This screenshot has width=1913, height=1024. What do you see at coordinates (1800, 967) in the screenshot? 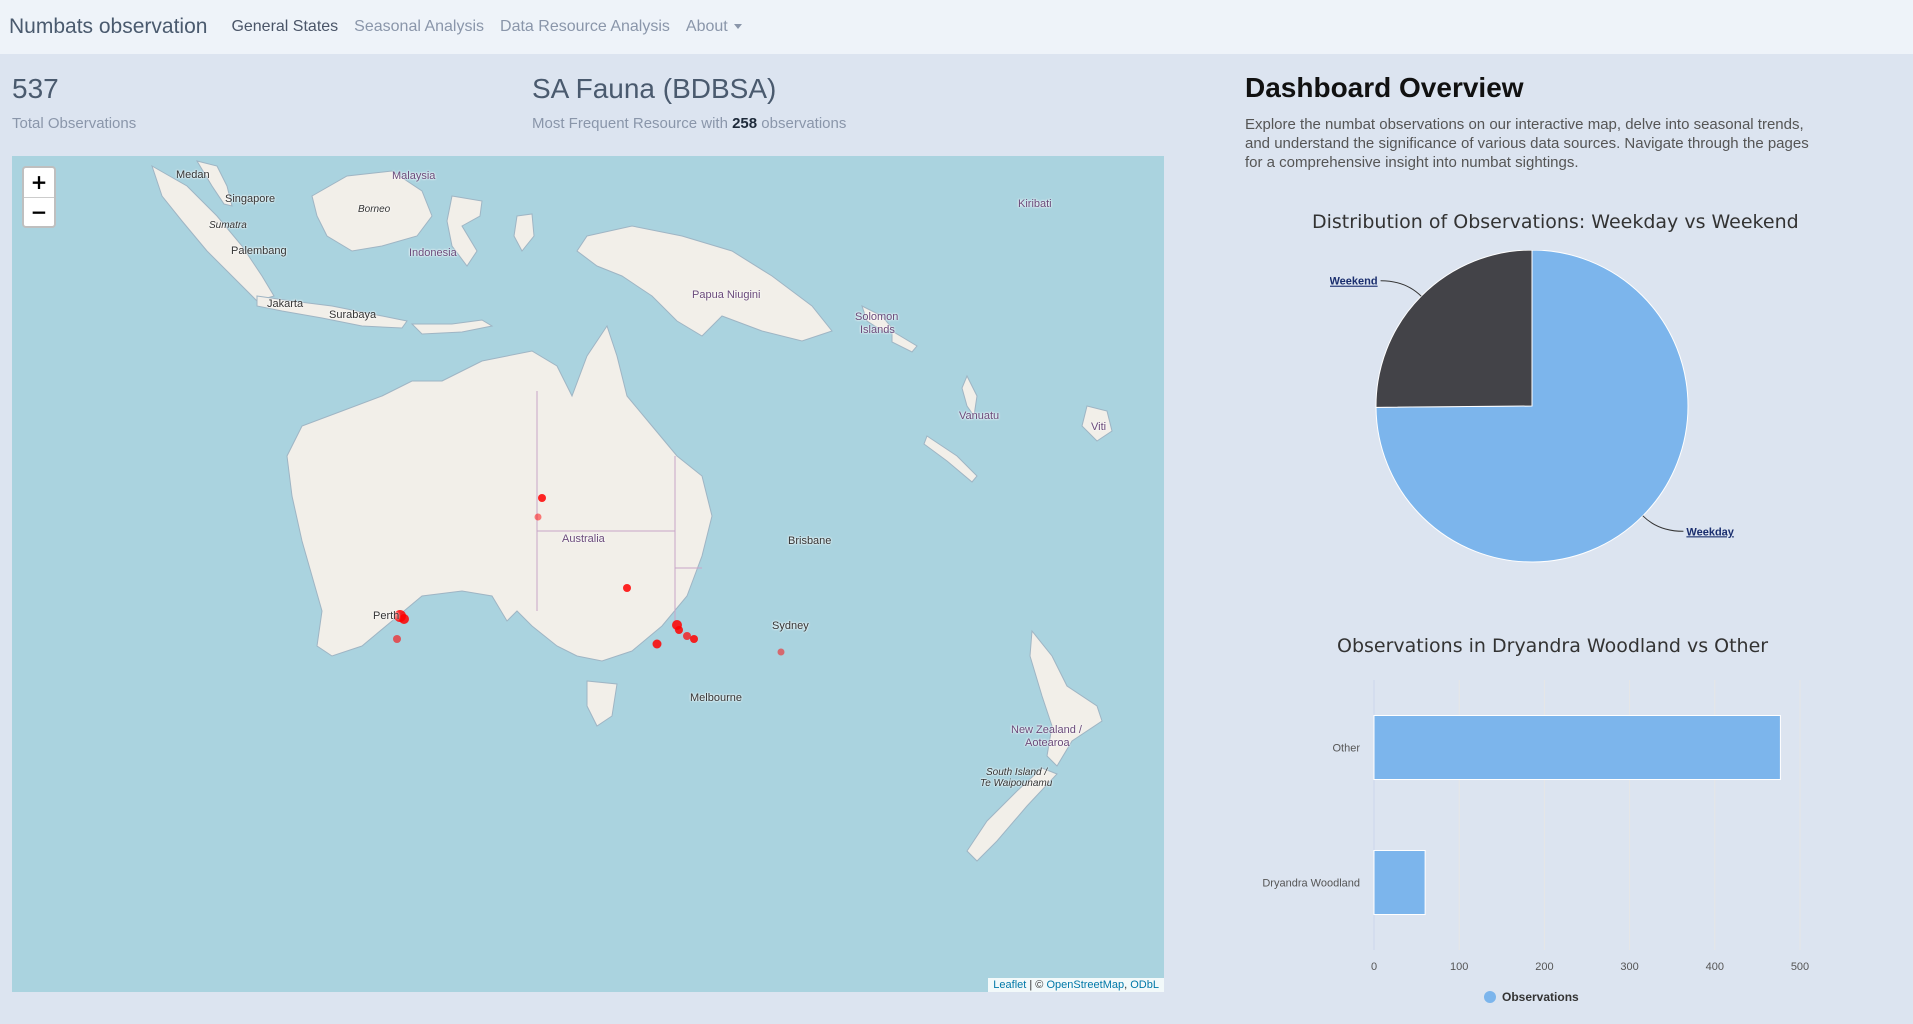
I see `bar-x-tick: 500` at bounding box center [1800, 967].